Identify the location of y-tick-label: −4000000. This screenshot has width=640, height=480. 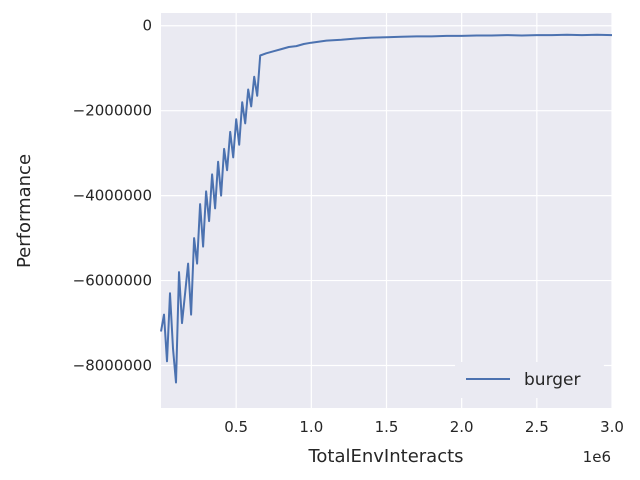
(112, 196).